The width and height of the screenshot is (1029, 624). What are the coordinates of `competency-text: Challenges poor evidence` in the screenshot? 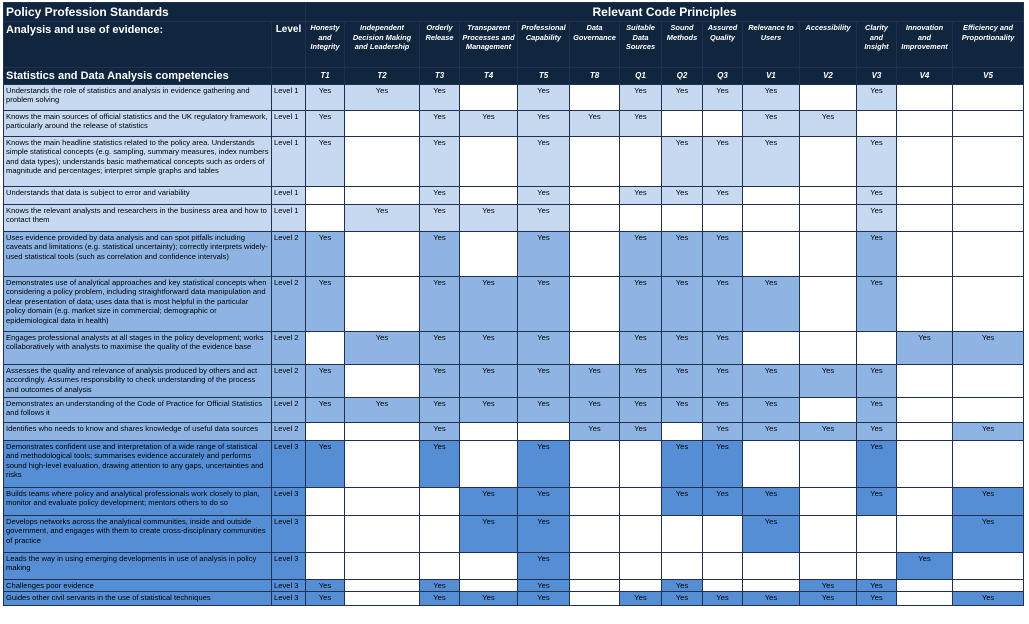 It's located at (137, 585).